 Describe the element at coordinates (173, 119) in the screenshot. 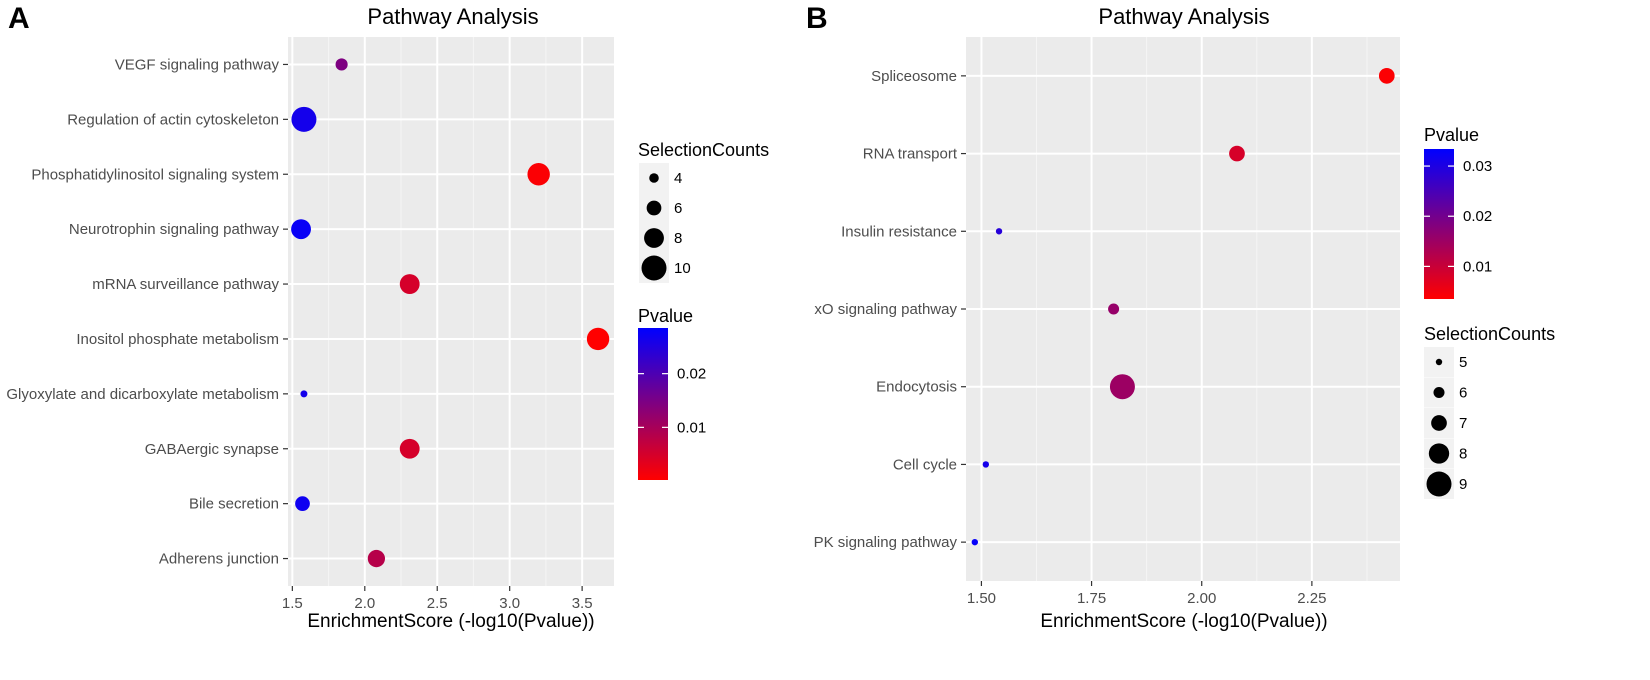

I see `category-label: Regulation of actin cytoskeleton` at that location.